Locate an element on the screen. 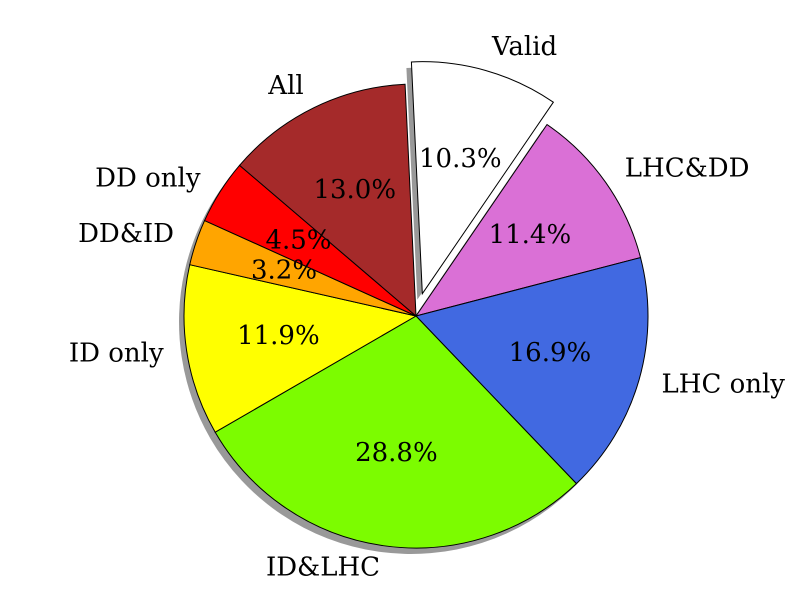 The height and width of the screenshot is (612, 812). value-label: 3.2% is located at coordinates (284, 271).